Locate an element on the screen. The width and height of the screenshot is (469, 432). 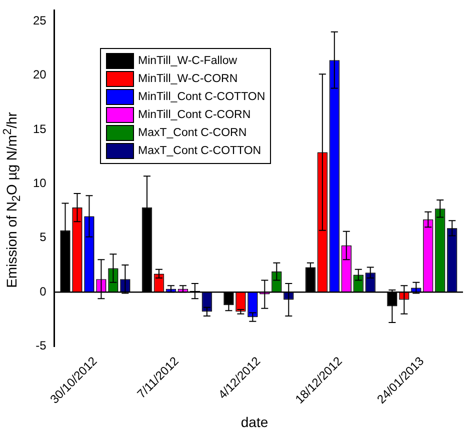
y-tick-label: 20 is located at coordinates (39, 75).